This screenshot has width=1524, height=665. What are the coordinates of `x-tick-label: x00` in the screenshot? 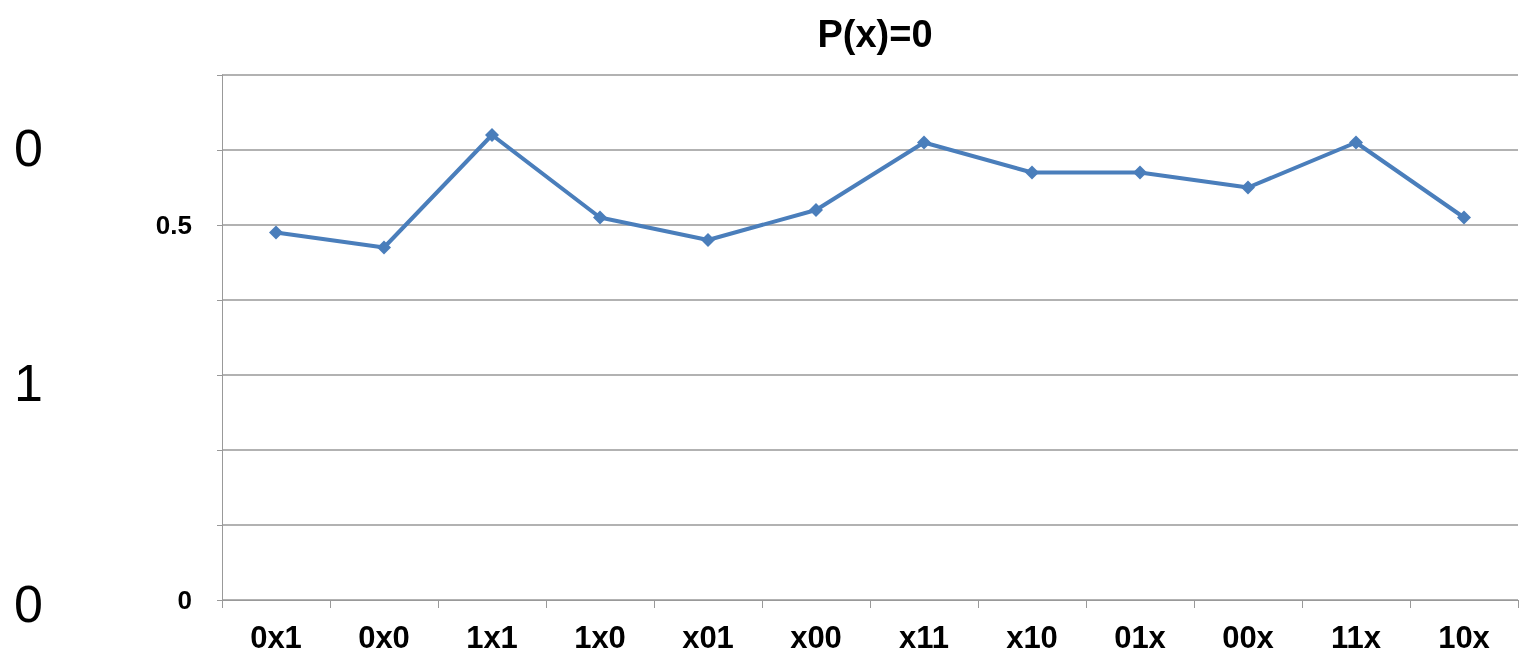 It's located at (816, 637).